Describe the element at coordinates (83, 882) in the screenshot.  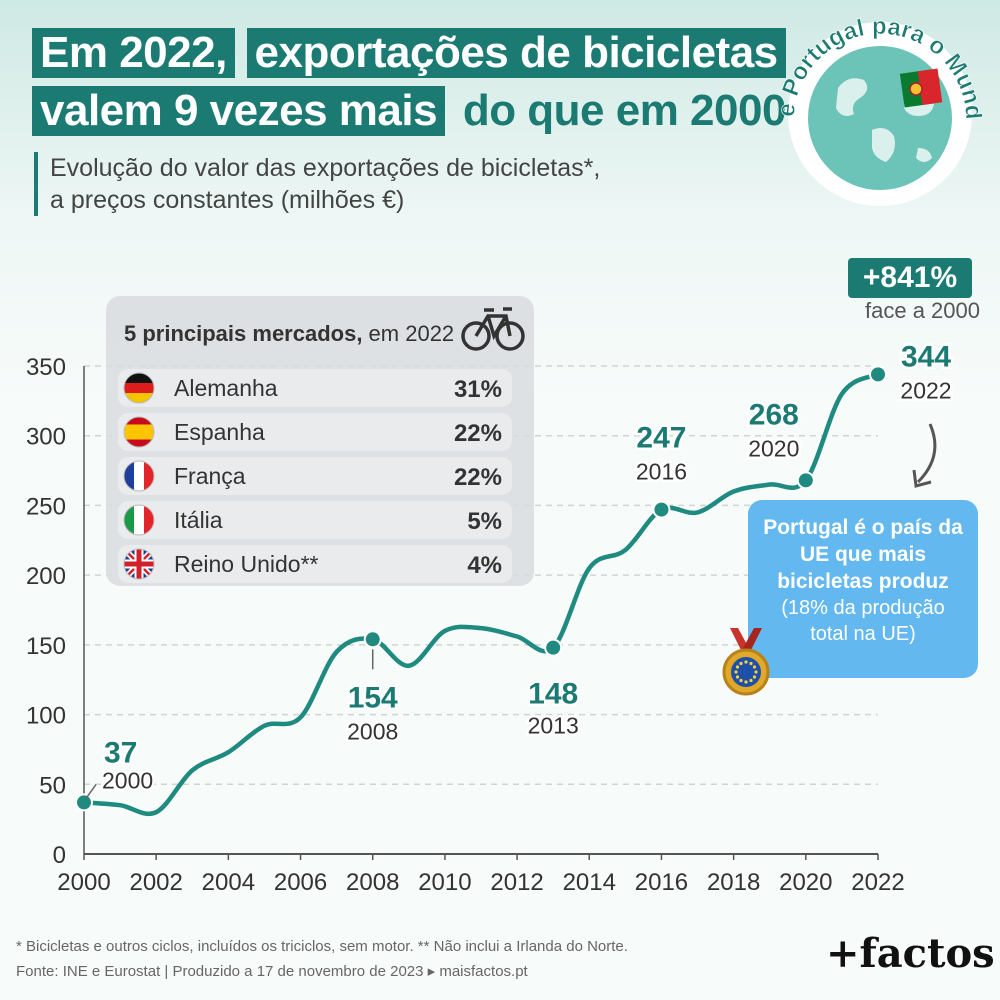
I see `x-tick-label: 2000` at that location.